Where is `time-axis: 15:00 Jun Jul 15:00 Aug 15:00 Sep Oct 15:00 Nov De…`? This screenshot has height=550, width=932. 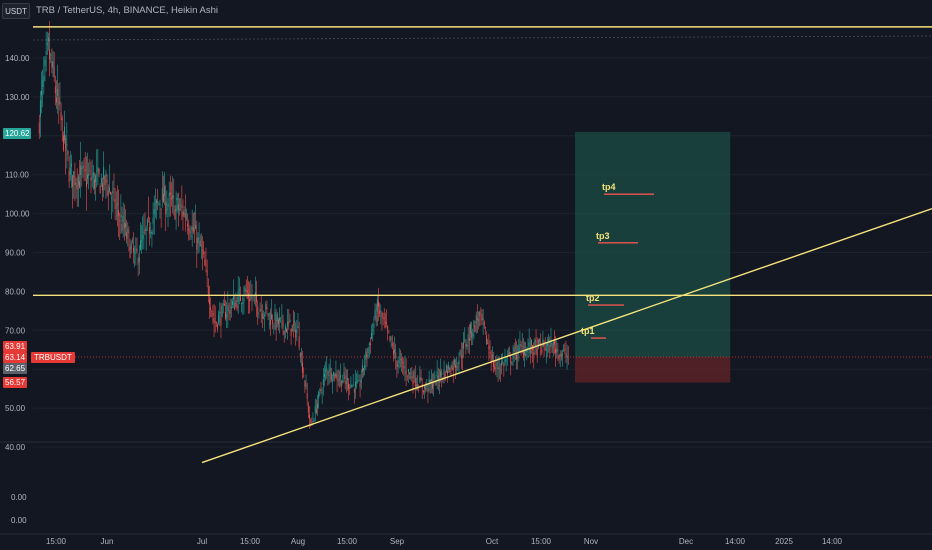
time-axis: 15:00 Jun Jul 15:00 Aug 15:00 Sep Oct 15:00 Nov De… is located at coordinates (444, 541).